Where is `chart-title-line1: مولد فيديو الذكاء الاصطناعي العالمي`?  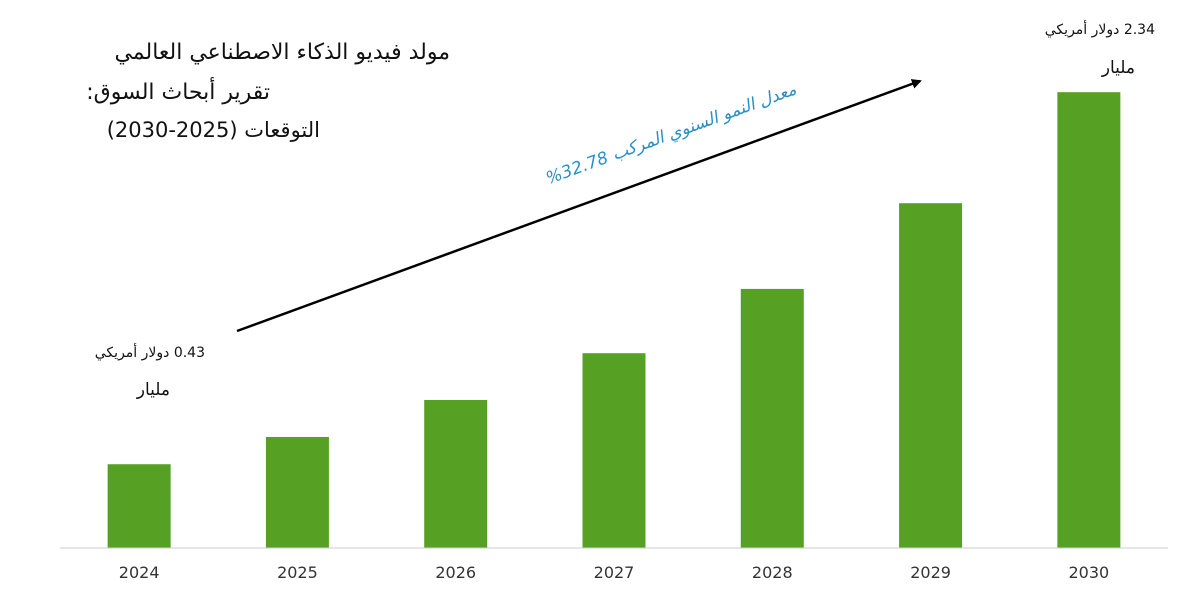
chart-title-line1: مولد فيديو الذكاء الاصطناعي العالمي is located at coordinates (282, 52).